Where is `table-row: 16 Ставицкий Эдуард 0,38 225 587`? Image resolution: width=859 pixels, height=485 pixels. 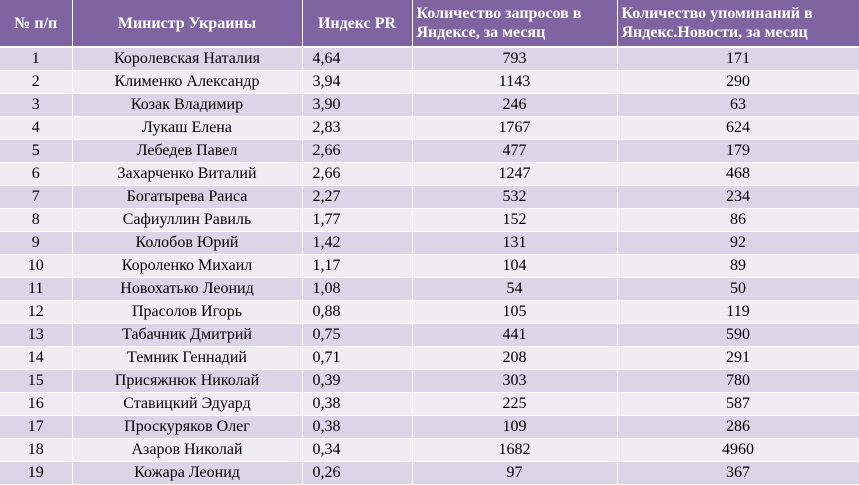
table-row: 16 Ставицкий Эдуард 0,38 225 587 is located at coordinates (429, 404).